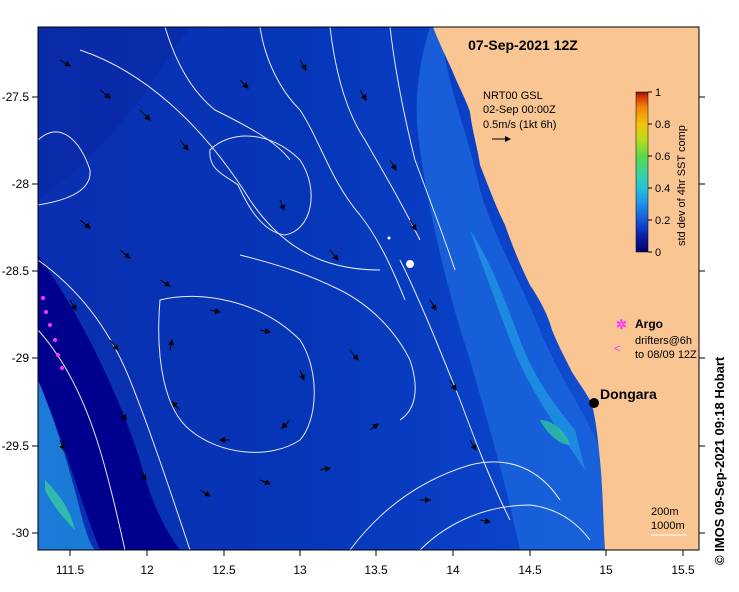 The height and width of the screenshot is (592, 739). Describe the element at coordinates (555, 432) in the screenshot. I see `shelf-patch-green` at that location.